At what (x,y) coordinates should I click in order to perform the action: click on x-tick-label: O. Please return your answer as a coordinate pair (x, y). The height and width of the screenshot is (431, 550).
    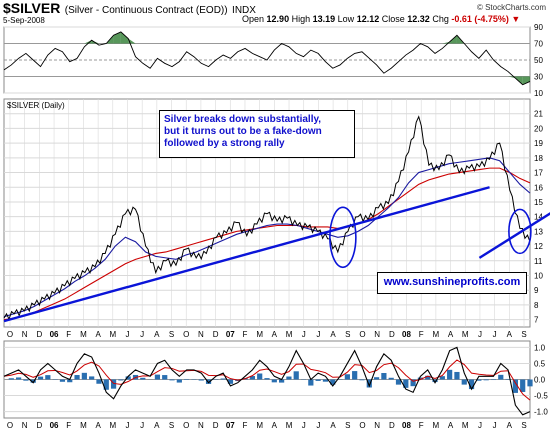
    Looking at the image, I should click on (186, 334).